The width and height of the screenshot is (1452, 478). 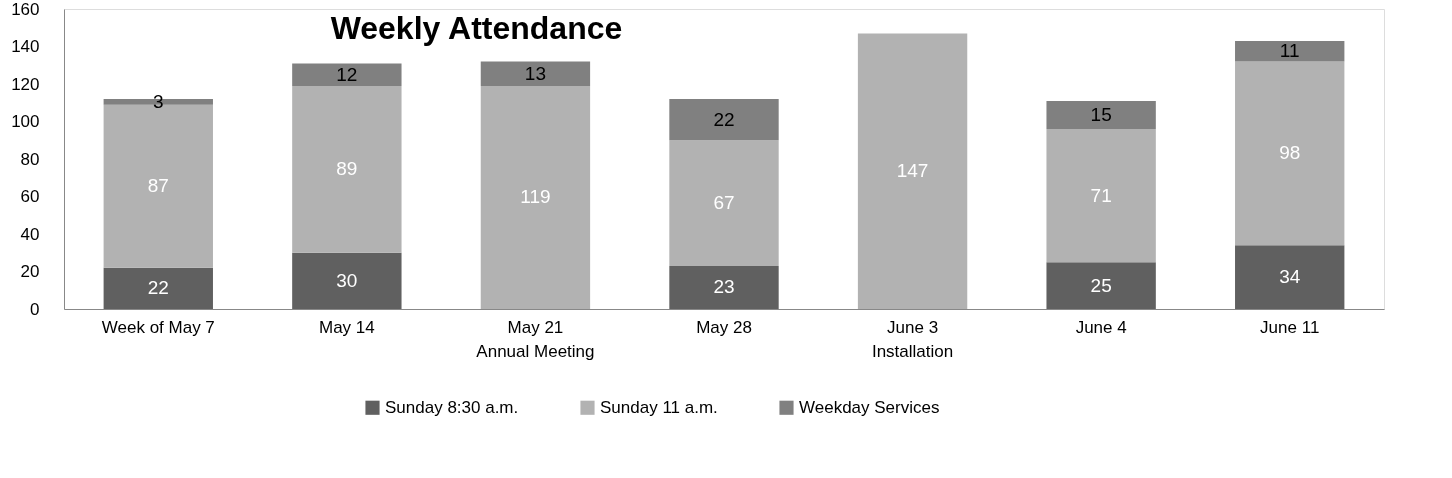 I want to click on y-tick-label: 60, so click(x=30, y=196).